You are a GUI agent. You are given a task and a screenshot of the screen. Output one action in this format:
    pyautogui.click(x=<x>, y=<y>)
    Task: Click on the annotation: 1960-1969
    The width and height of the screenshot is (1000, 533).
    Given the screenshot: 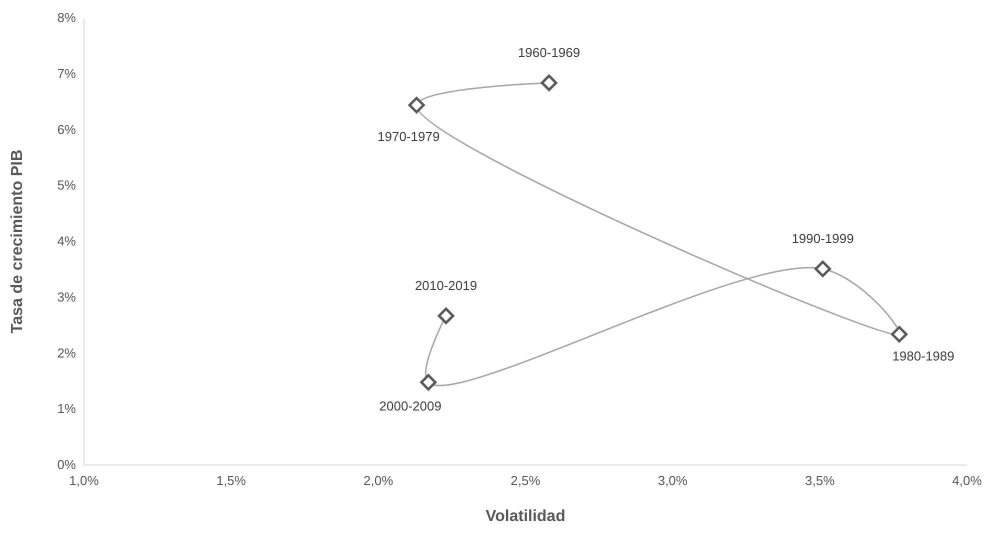 What is the action you would take?
    pyautogui.click(x=549, y=52)
    